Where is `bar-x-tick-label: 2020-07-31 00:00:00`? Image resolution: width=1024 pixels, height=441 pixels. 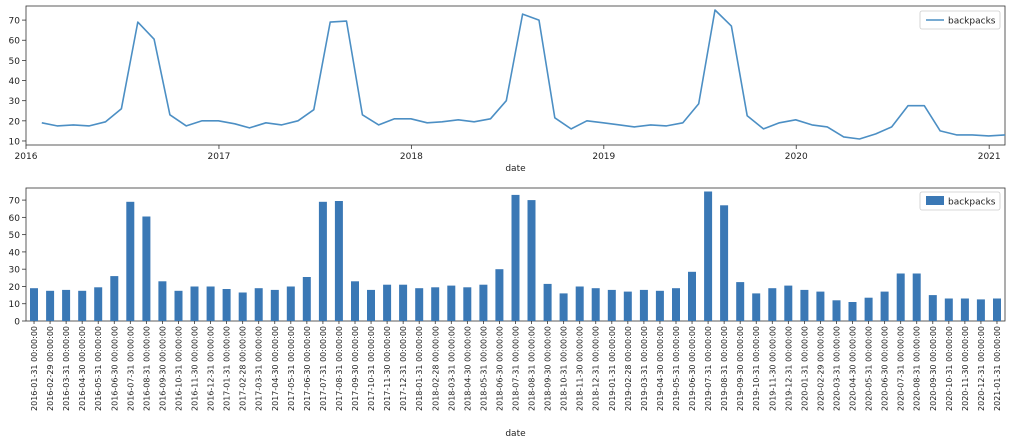
bar-x-tick-label: 2020-07-31 00:00:00 is located at coordinates (901, 368).